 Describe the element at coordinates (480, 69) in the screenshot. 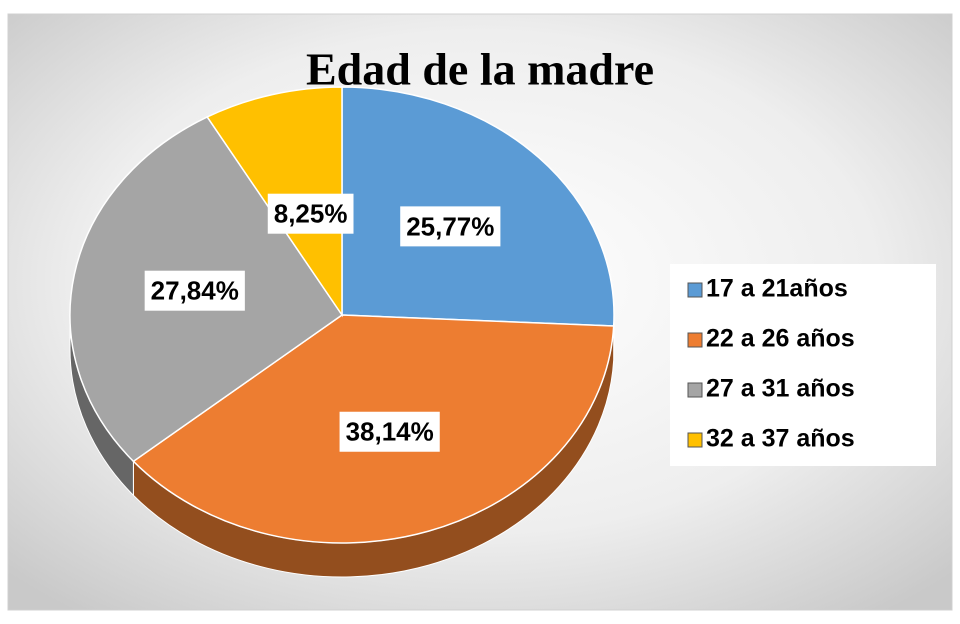

I see `chart-title: Edad de la madre` at that location.